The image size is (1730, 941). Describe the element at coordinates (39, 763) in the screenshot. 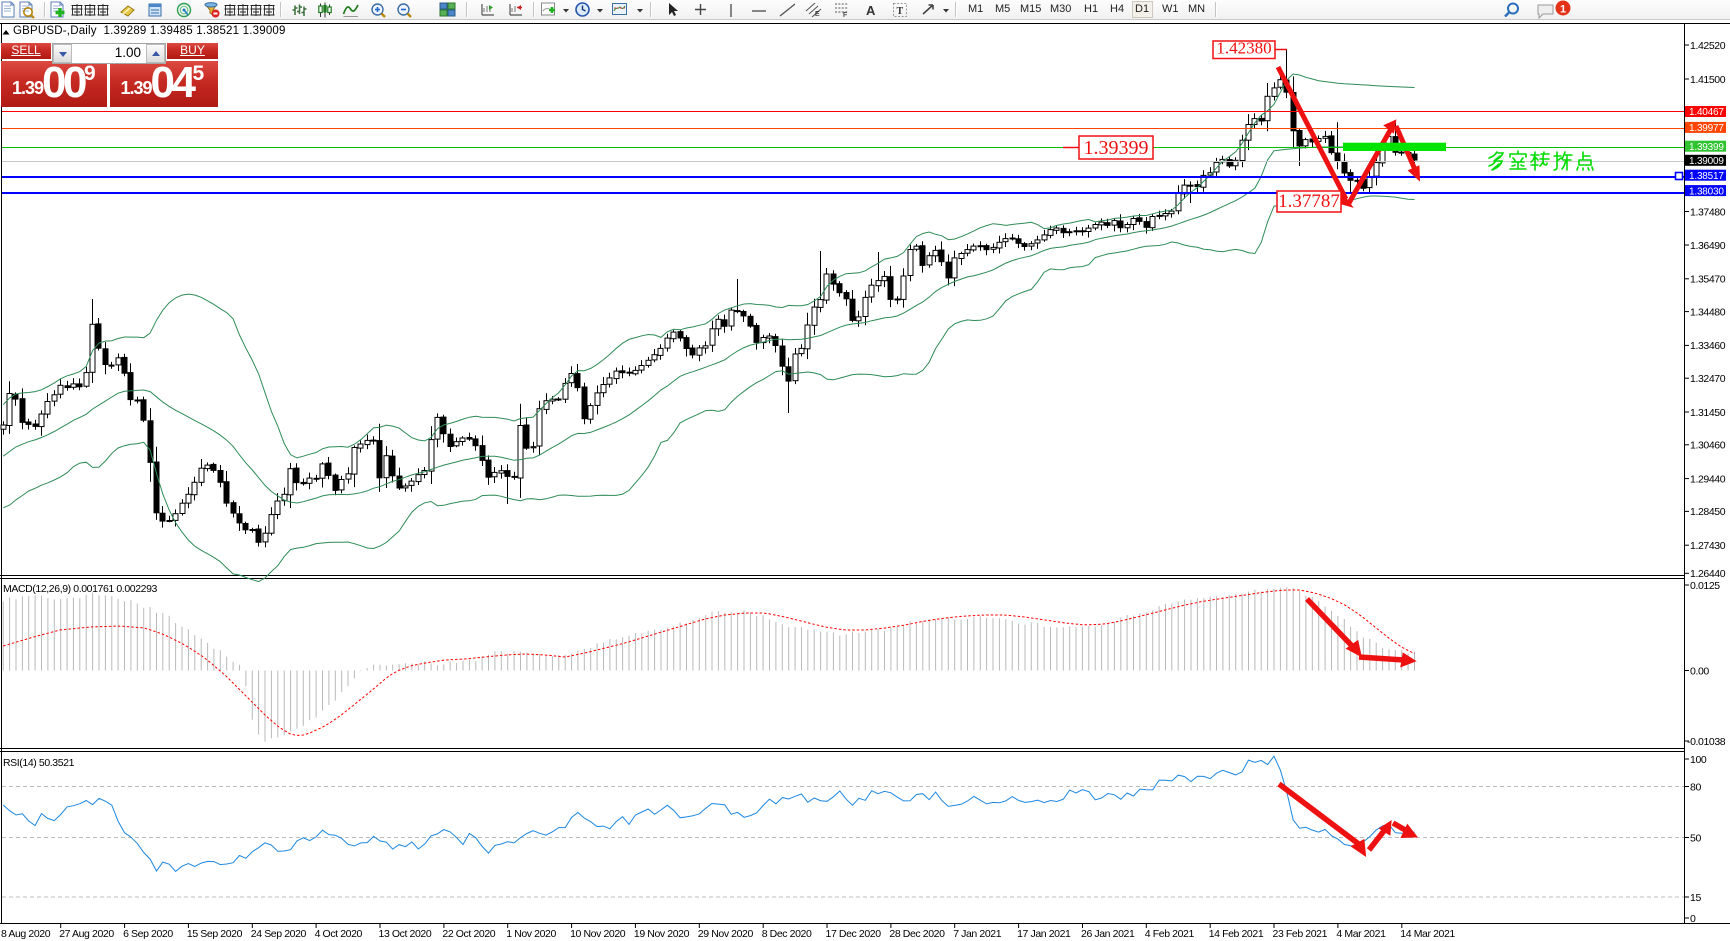

I see `svg-text: RSI(14) 50.3521` at that location.